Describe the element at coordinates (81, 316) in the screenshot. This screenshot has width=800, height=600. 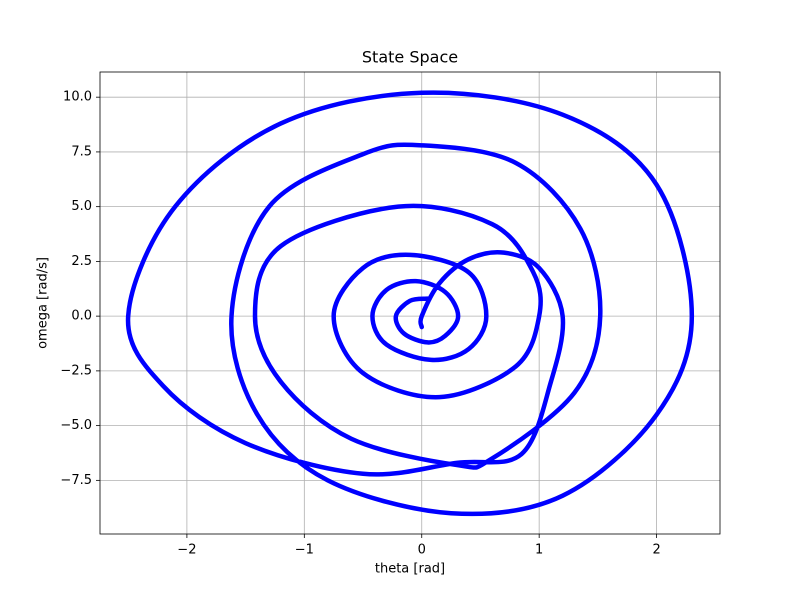
I see `y-tick-label: 0.0` at that location.